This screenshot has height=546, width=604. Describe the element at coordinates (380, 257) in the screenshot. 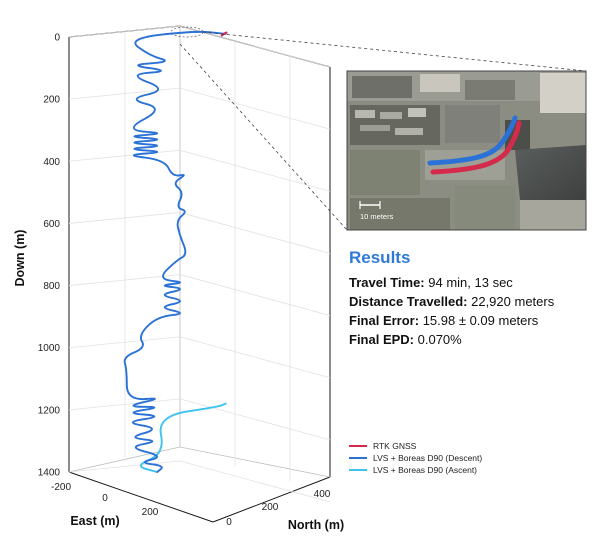

I see `results-title: Results` at that location.